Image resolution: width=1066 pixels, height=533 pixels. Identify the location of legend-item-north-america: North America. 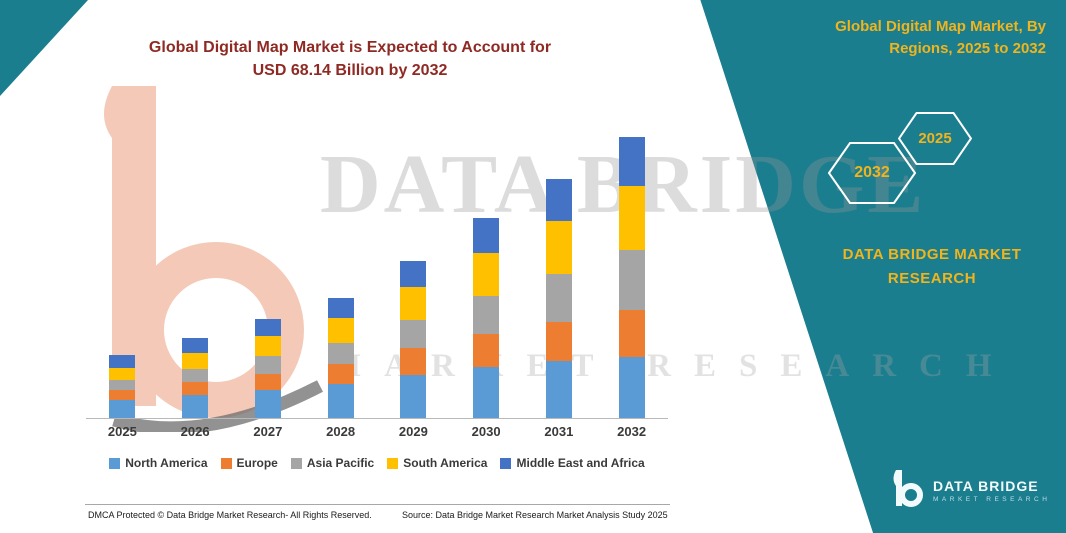
(158, 463).